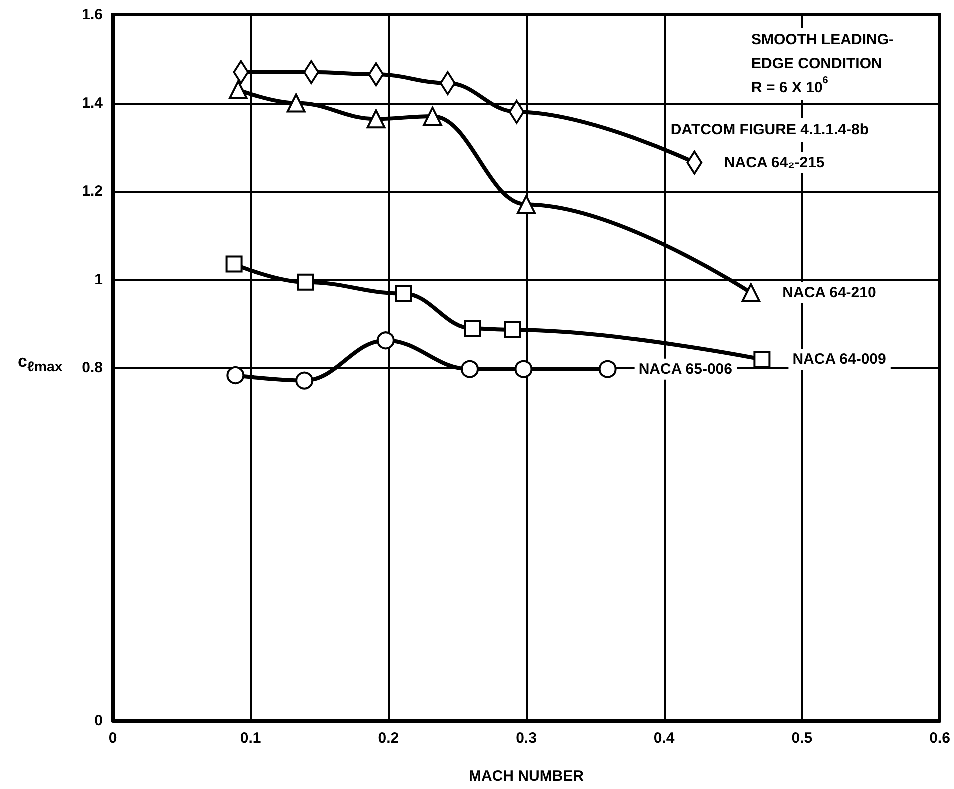  What do you see at coordinates (40, 364) in the screenshot?
I see `y-axis-title: c$_{ℓmax}$` at bounding box center [40, 364].